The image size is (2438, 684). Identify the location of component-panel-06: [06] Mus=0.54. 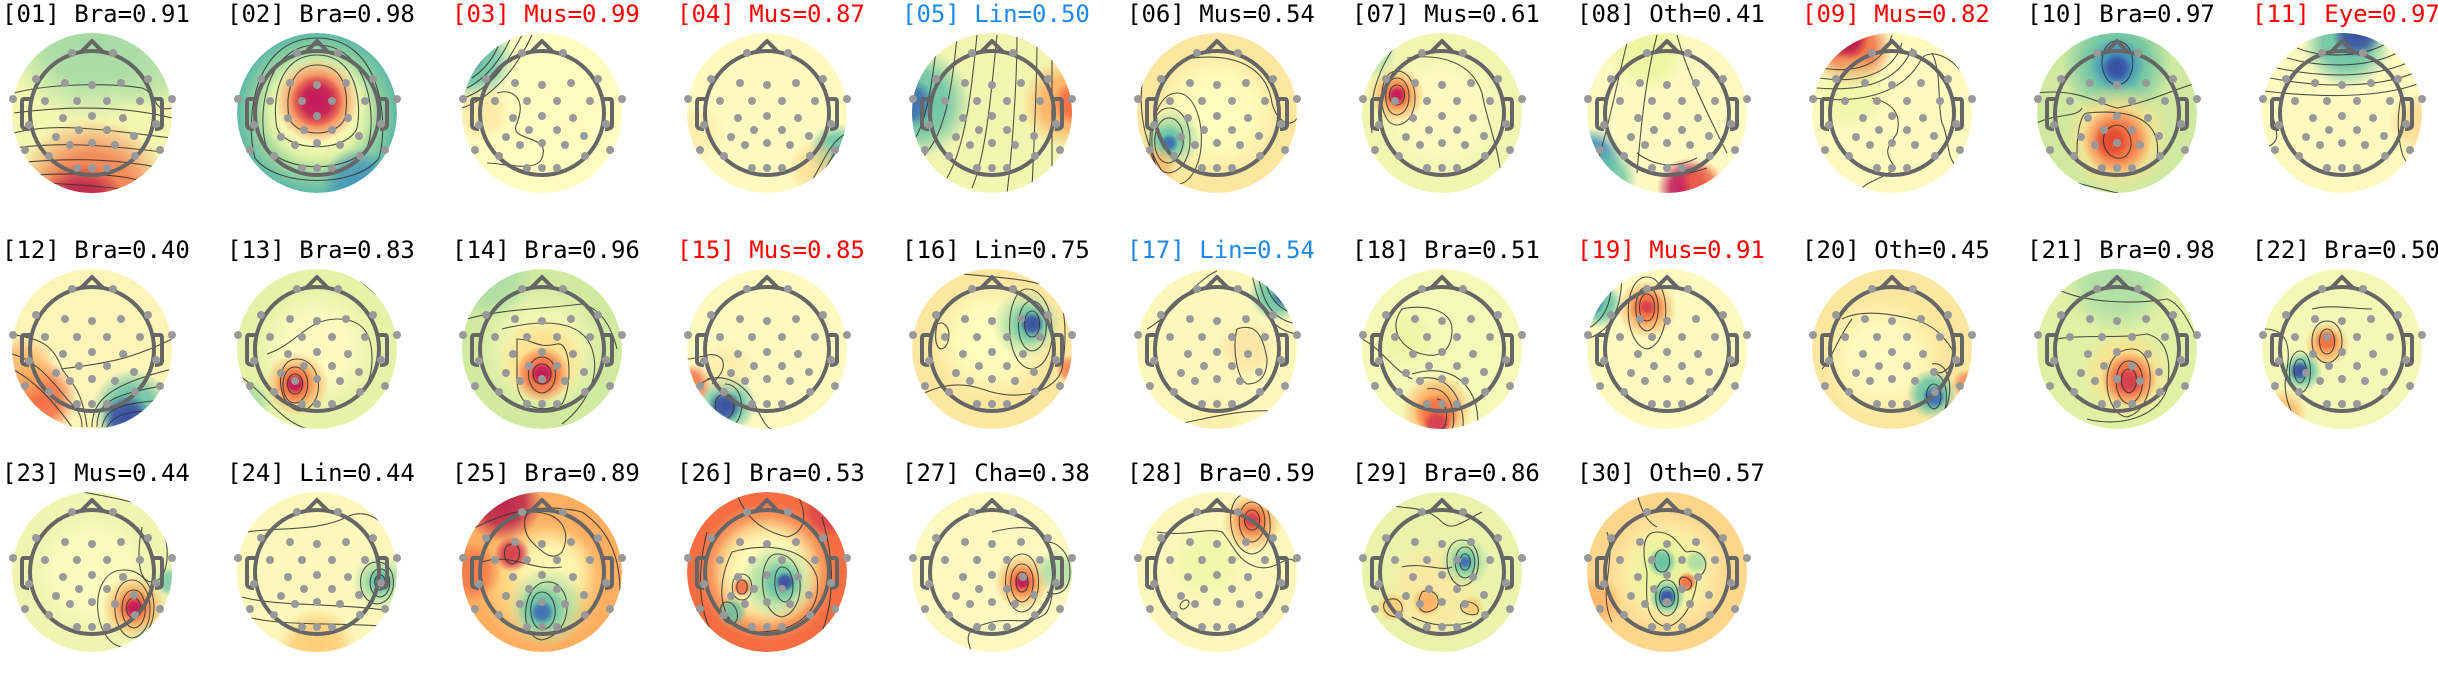
(1237, 112).